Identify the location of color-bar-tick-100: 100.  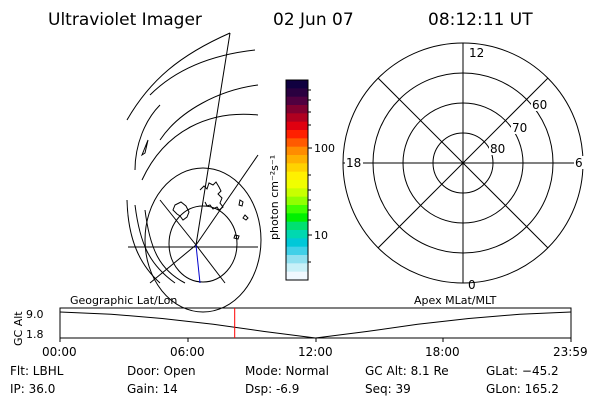
(324, 148).